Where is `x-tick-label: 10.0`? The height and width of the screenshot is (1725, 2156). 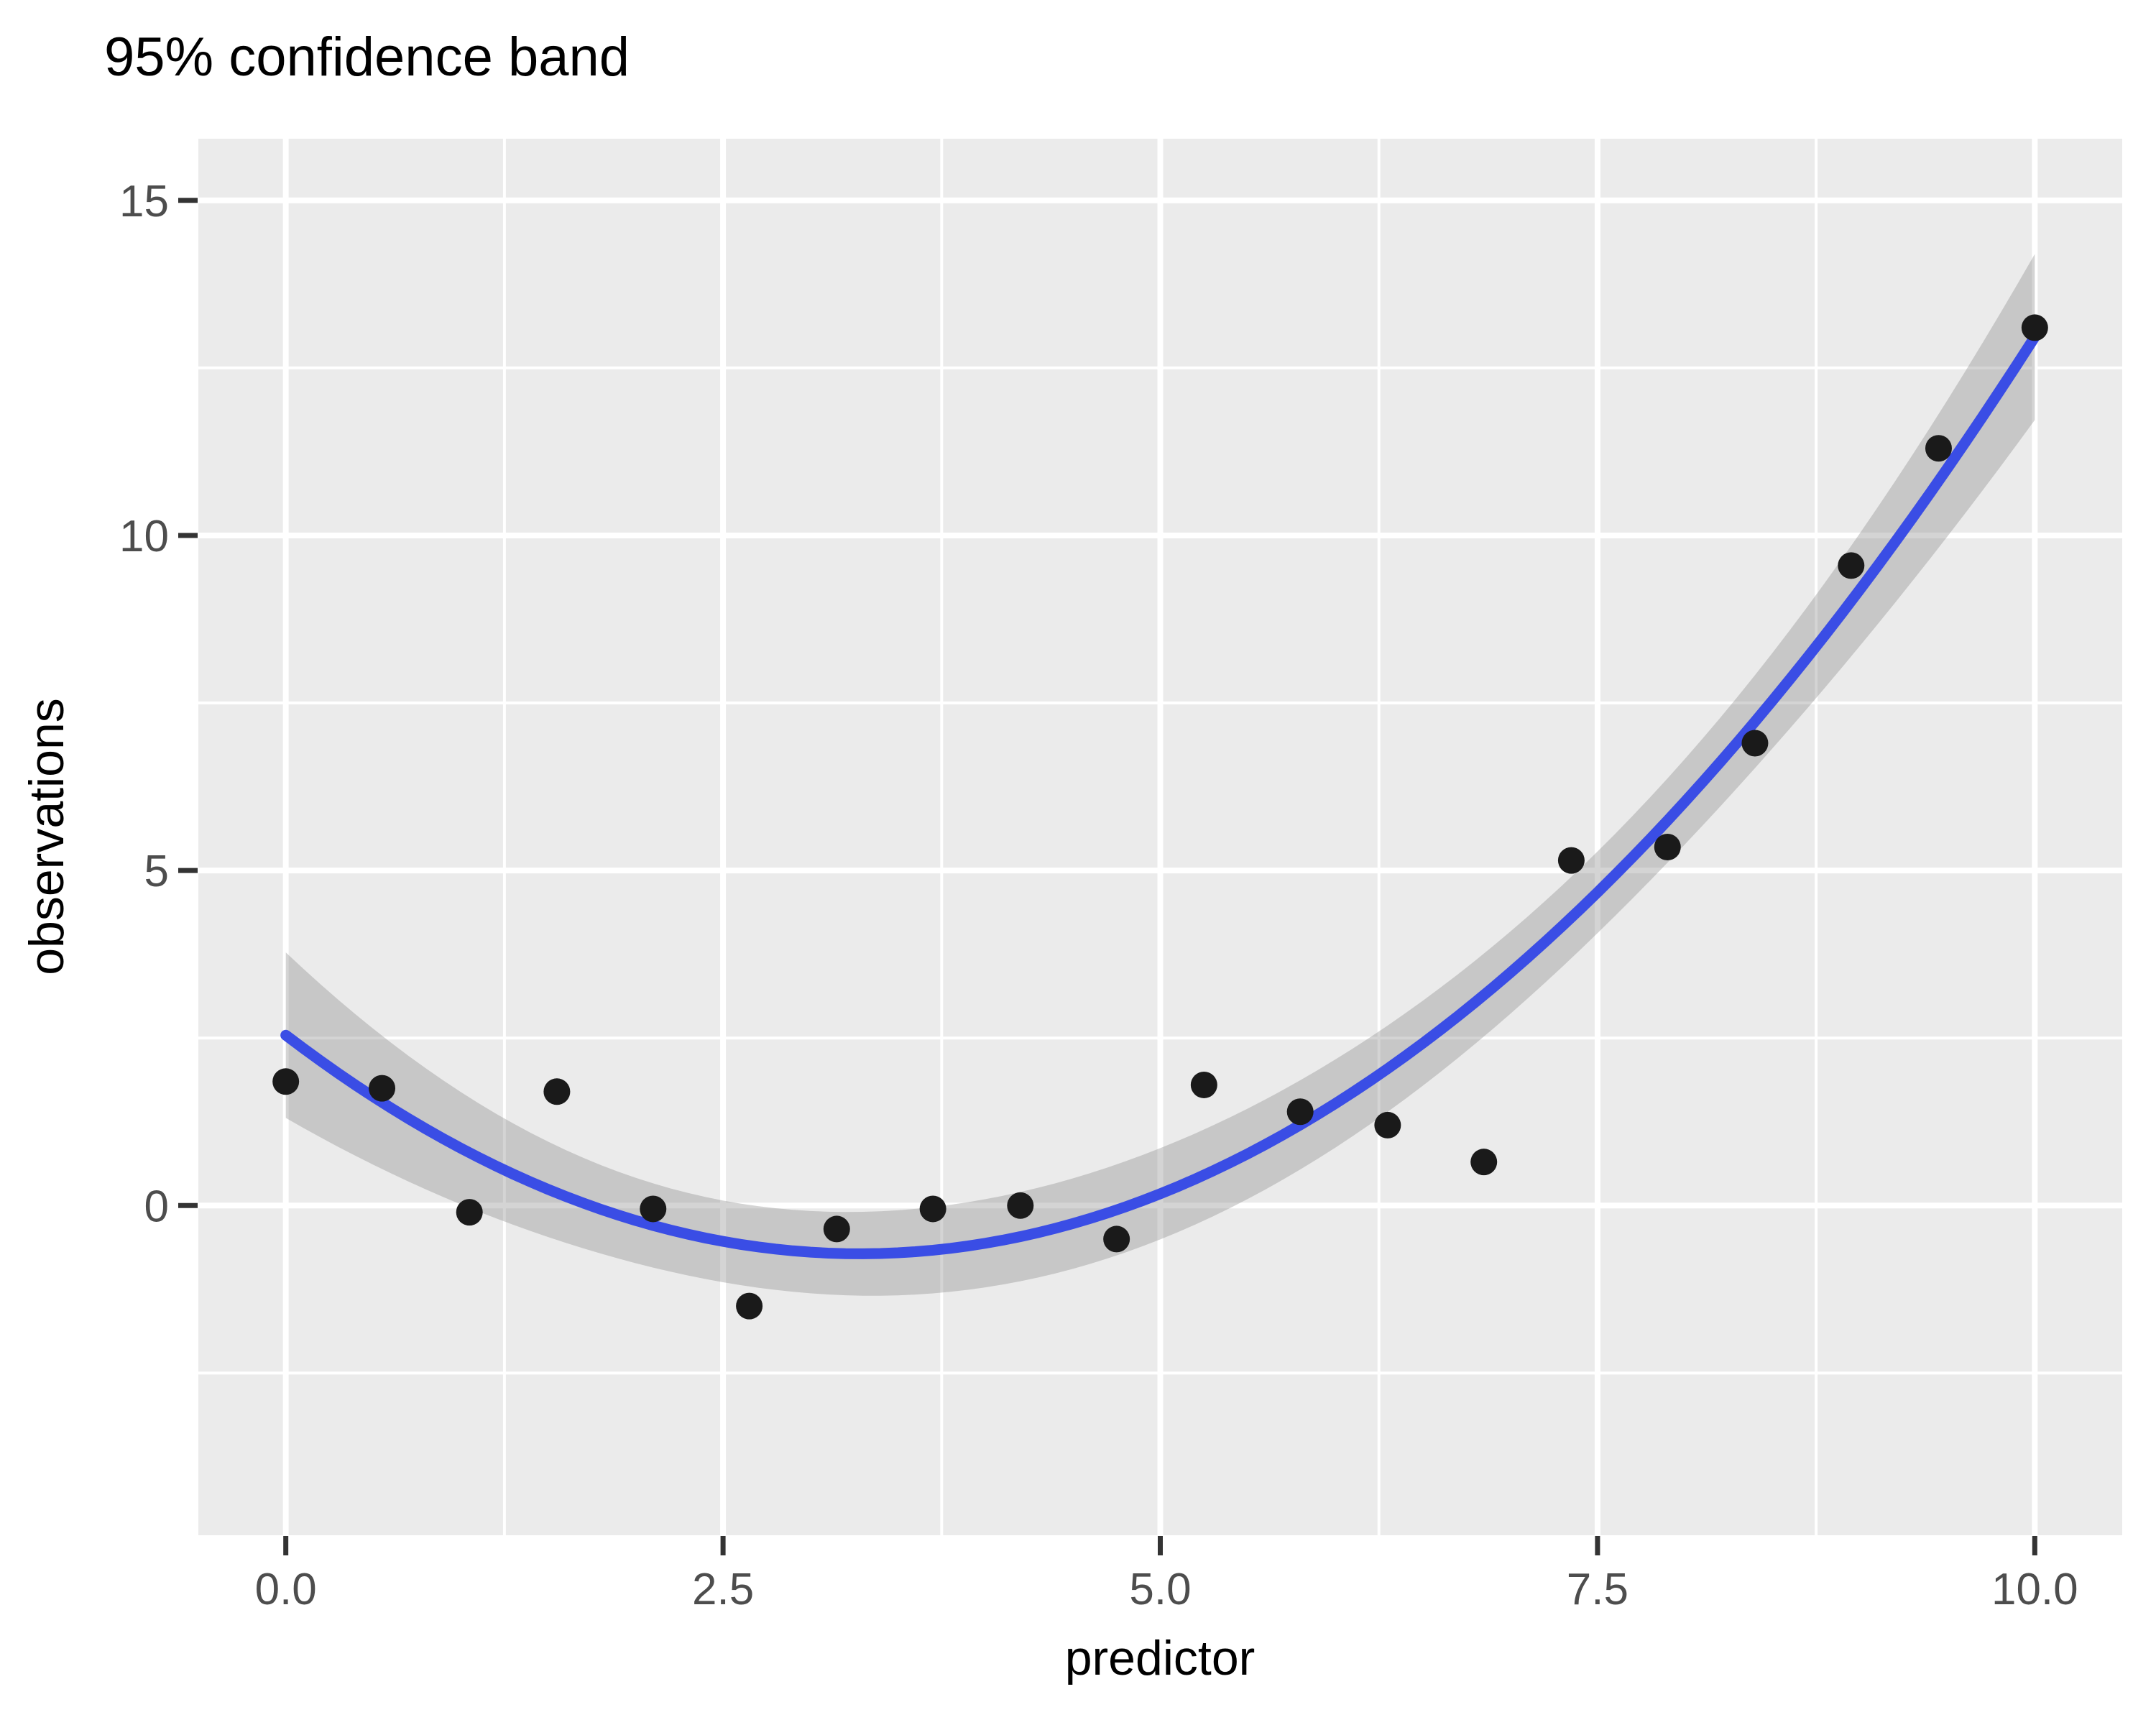
x-tick-label: 10.0 is located at coordinates (2034, 1589).